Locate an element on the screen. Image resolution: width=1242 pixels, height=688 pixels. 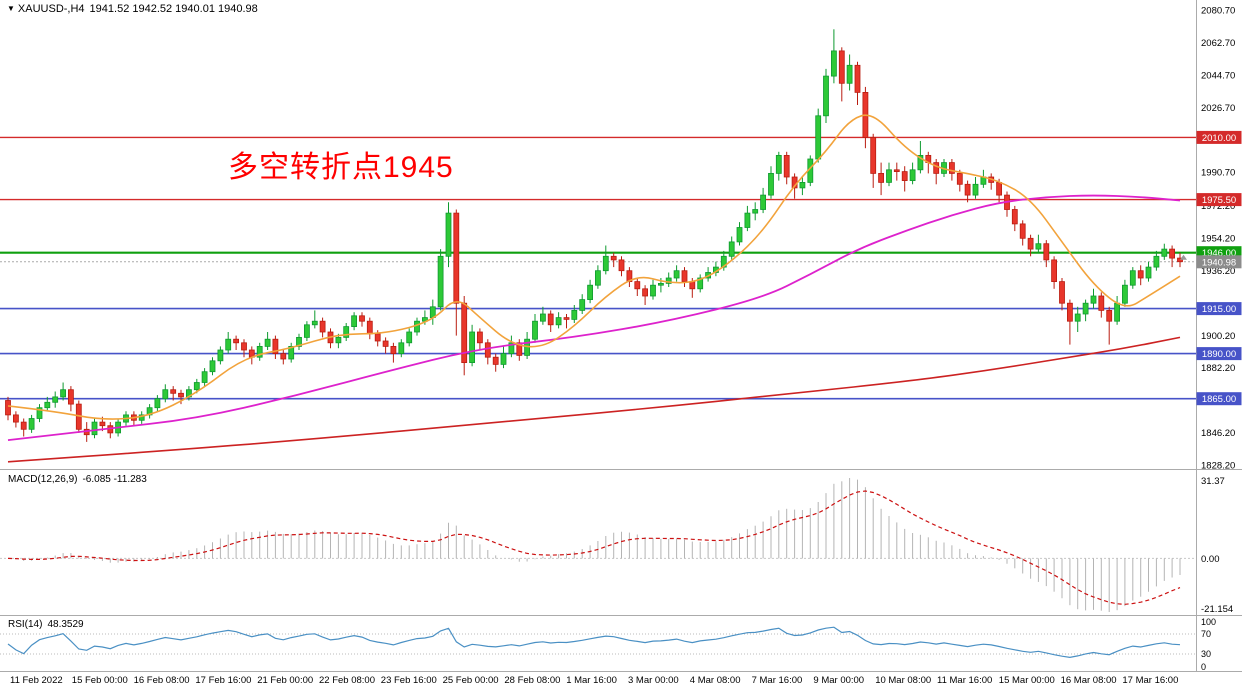
price-badge-1865.00: 1865.00 is located at coordinates (1219, 399).